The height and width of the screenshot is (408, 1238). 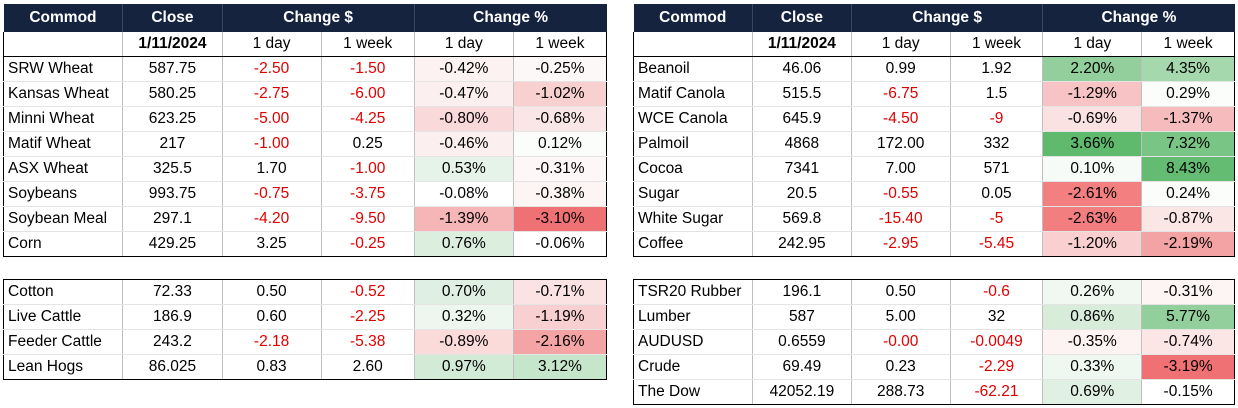 I want to click on change-1day: -4.20, so click(x=271, y=219).